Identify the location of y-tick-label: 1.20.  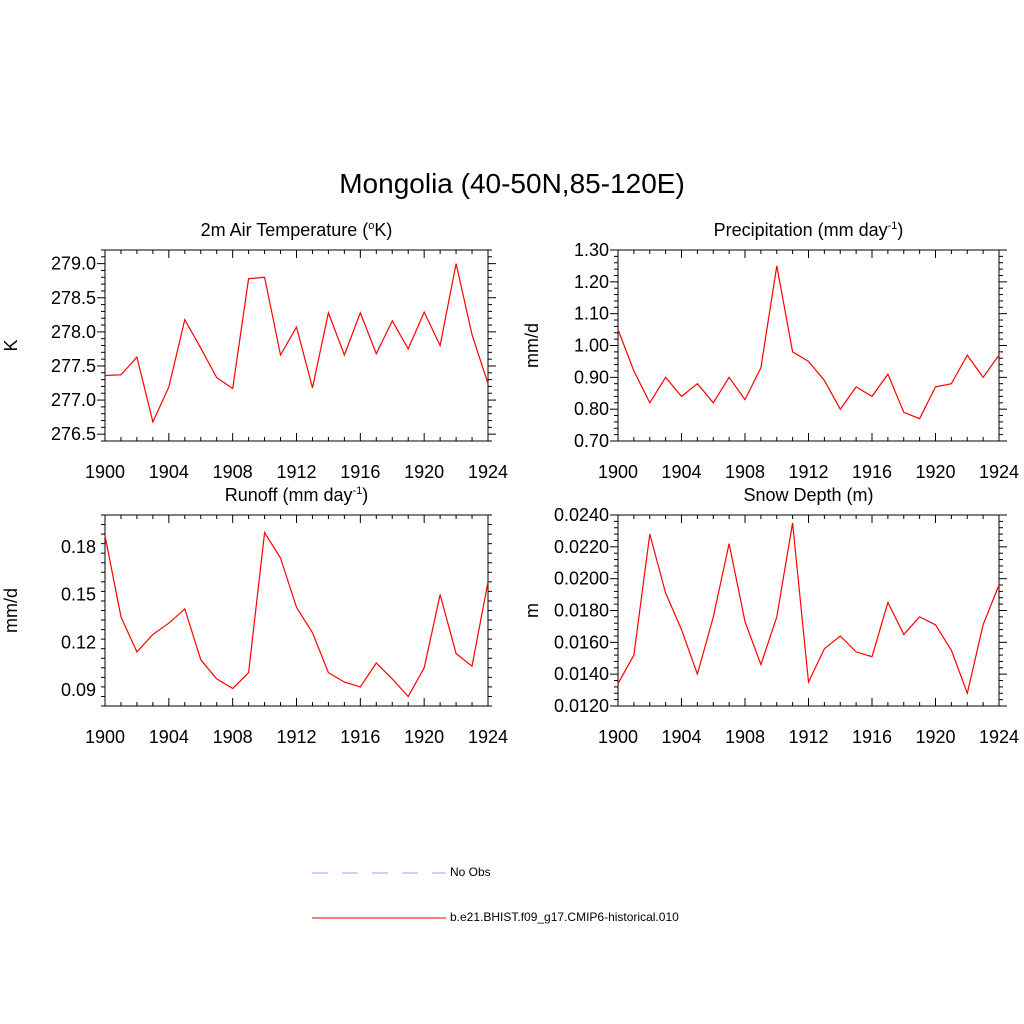
(591, 282).